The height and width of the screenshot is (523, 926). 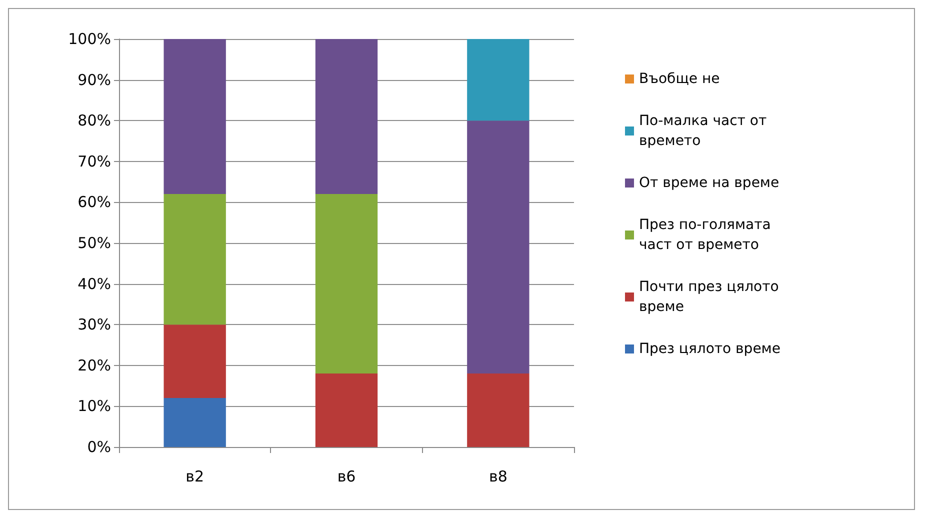 I want to click on y-tick-label: 60%, so click(x=94, y=202).